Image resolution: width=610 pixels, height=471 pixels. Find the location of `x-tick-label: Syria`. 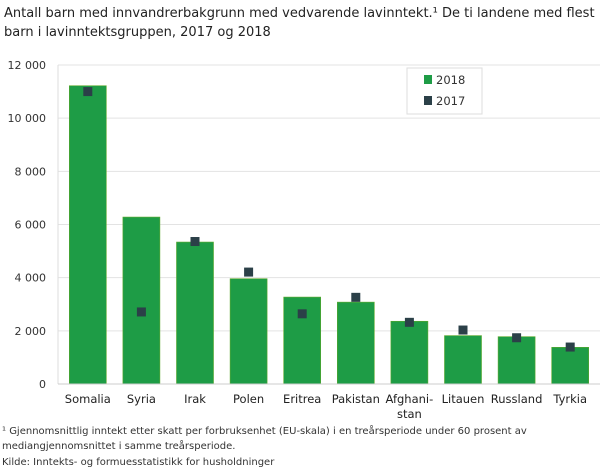

x-tick-label: Syria is located at coordinates (141, 399).